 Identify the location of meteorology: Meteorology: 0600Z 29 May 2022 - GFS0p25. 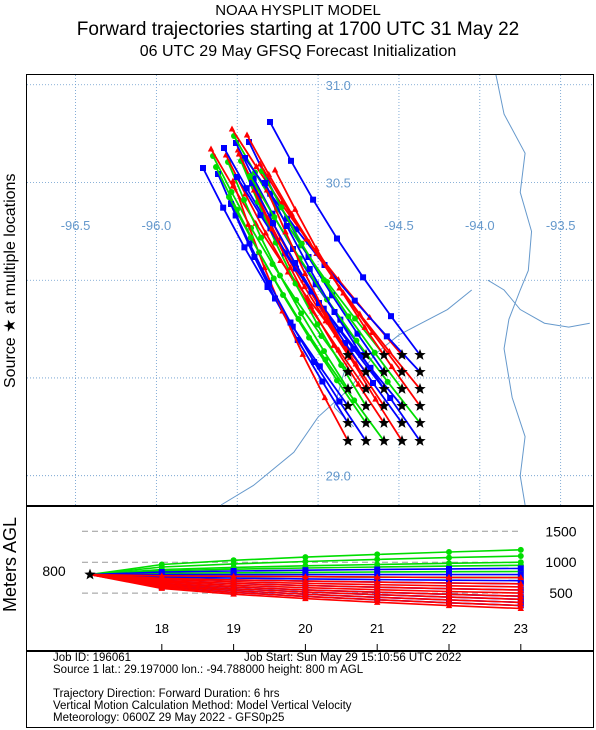
(168, 718).